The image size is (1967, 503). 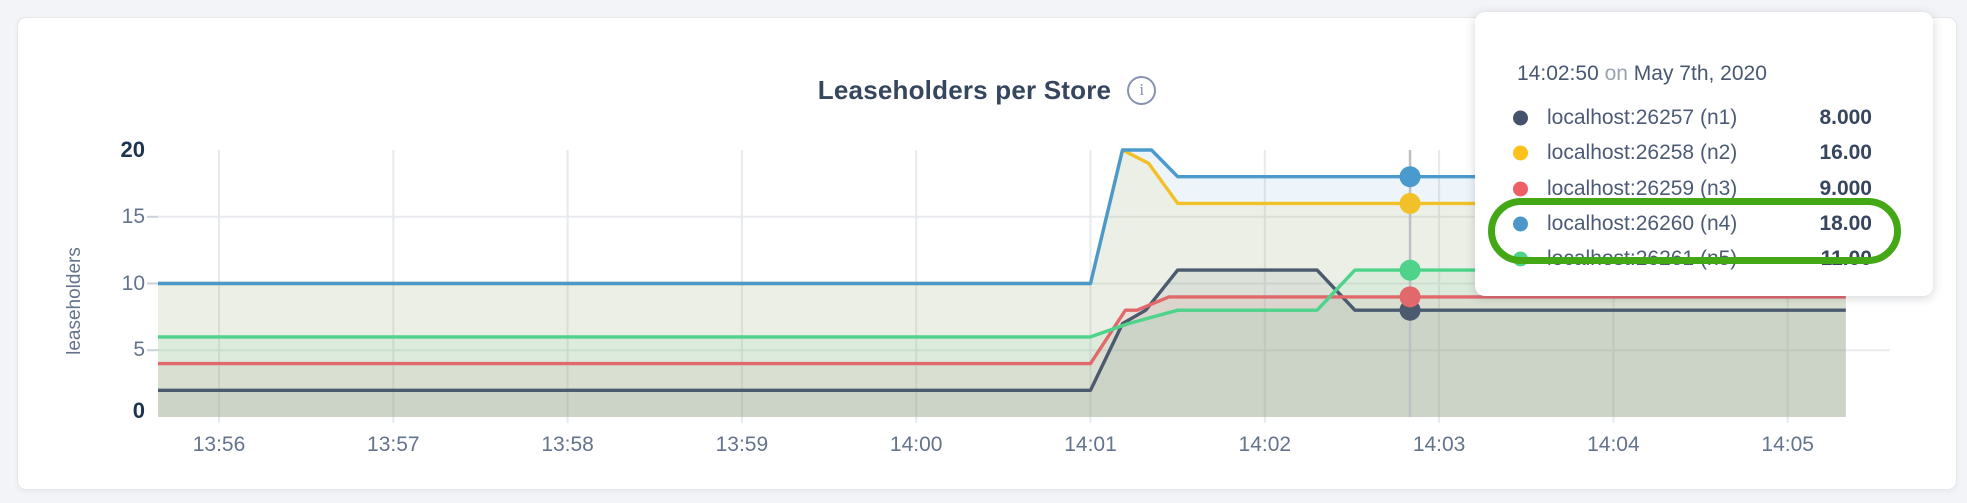 What do you see at coordinates (1642, 188) in the screenshot?
I see `tooltip-series-label: localhost:26259 (n3)` at bounding box center [1642, 188].